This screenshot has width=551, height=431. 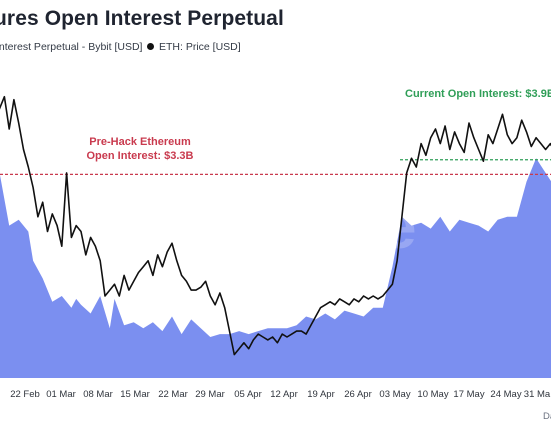 What do you see at coordinates (432, 394) in the screenshot?
I see `x-tick-label: 10 May` at bounding box center [432, 394].